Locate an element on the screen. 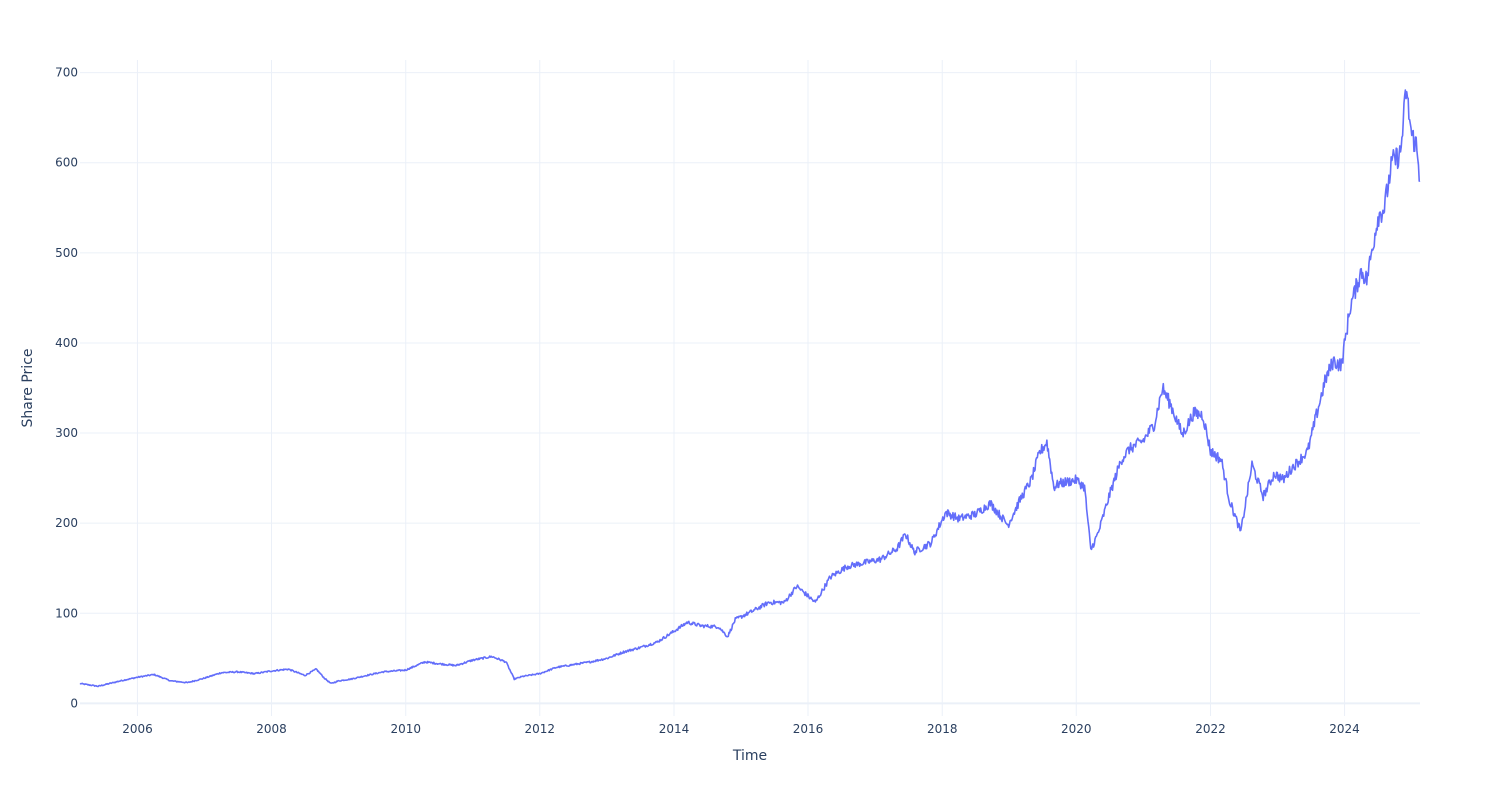  x-axis-title: Time is located at coordinates (749, 756).